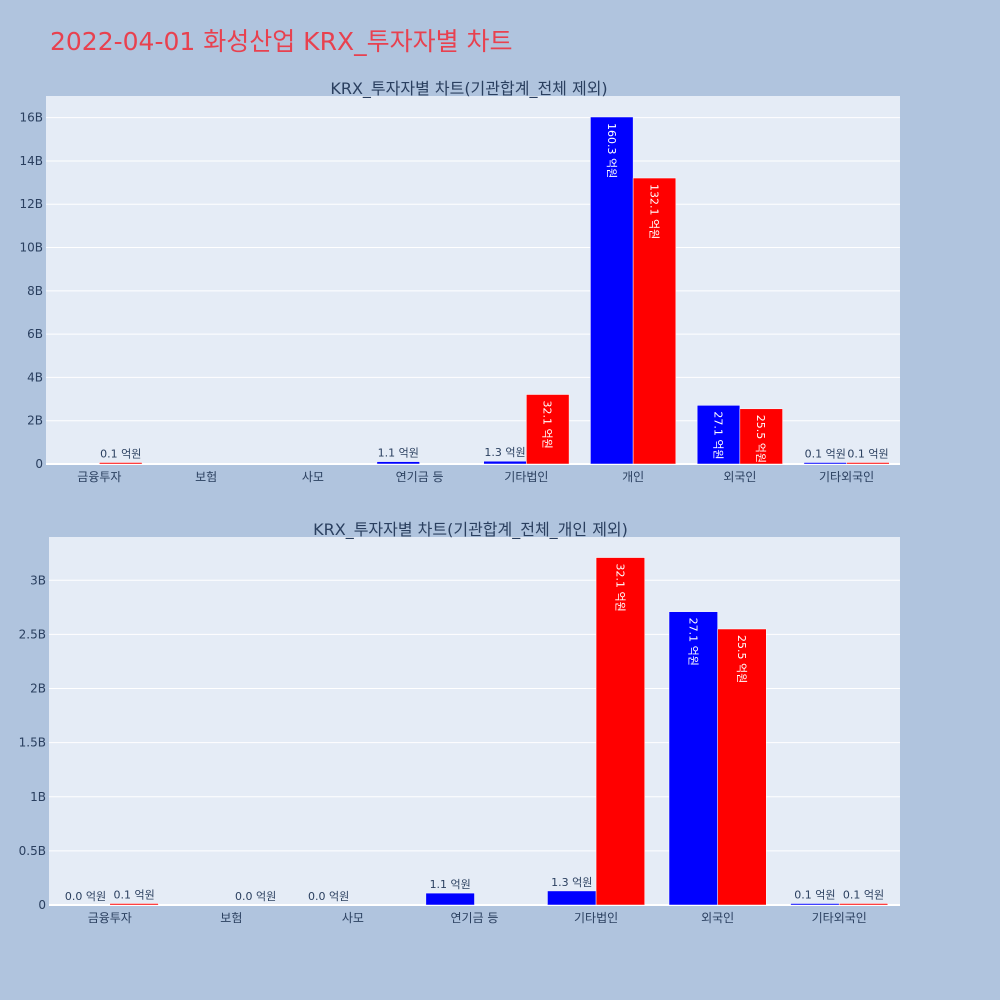 The height and width of the screenshot is (1000, 1000). I want to click on y-tick-label: 10B, so click(31, 248).